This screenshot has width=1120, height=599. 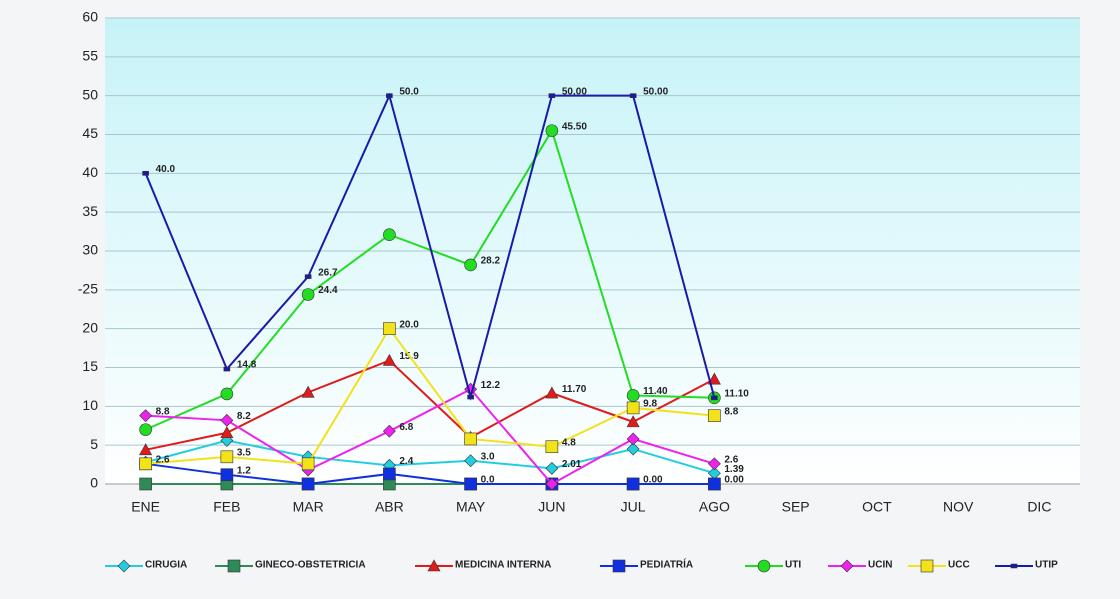 I want to click on y-tick-label: 60, so click(x=90, y=17).